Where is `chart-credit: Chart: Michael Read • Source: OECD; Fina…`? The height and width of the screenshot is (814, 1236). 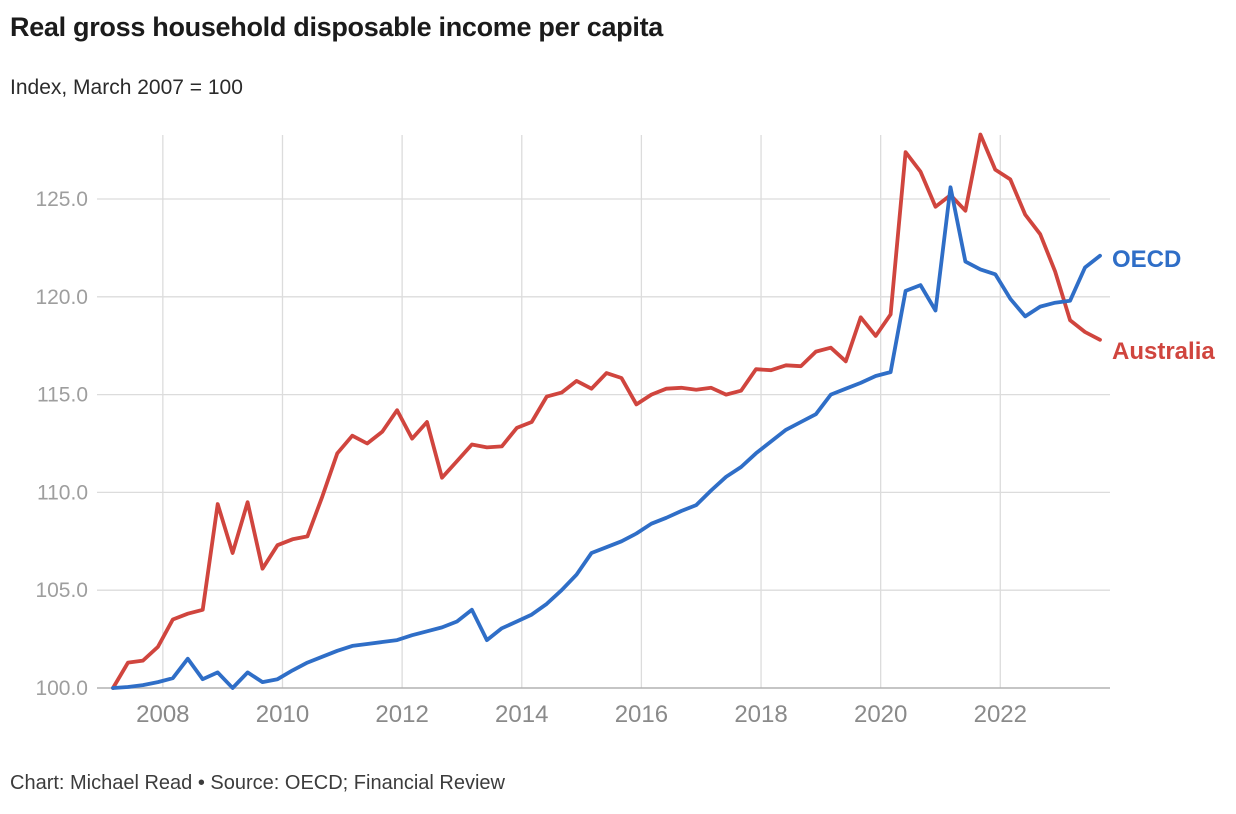
chart-credit: Chart: Michael Read • Source: OECD; Fina… is located at coordinates (257, 783).